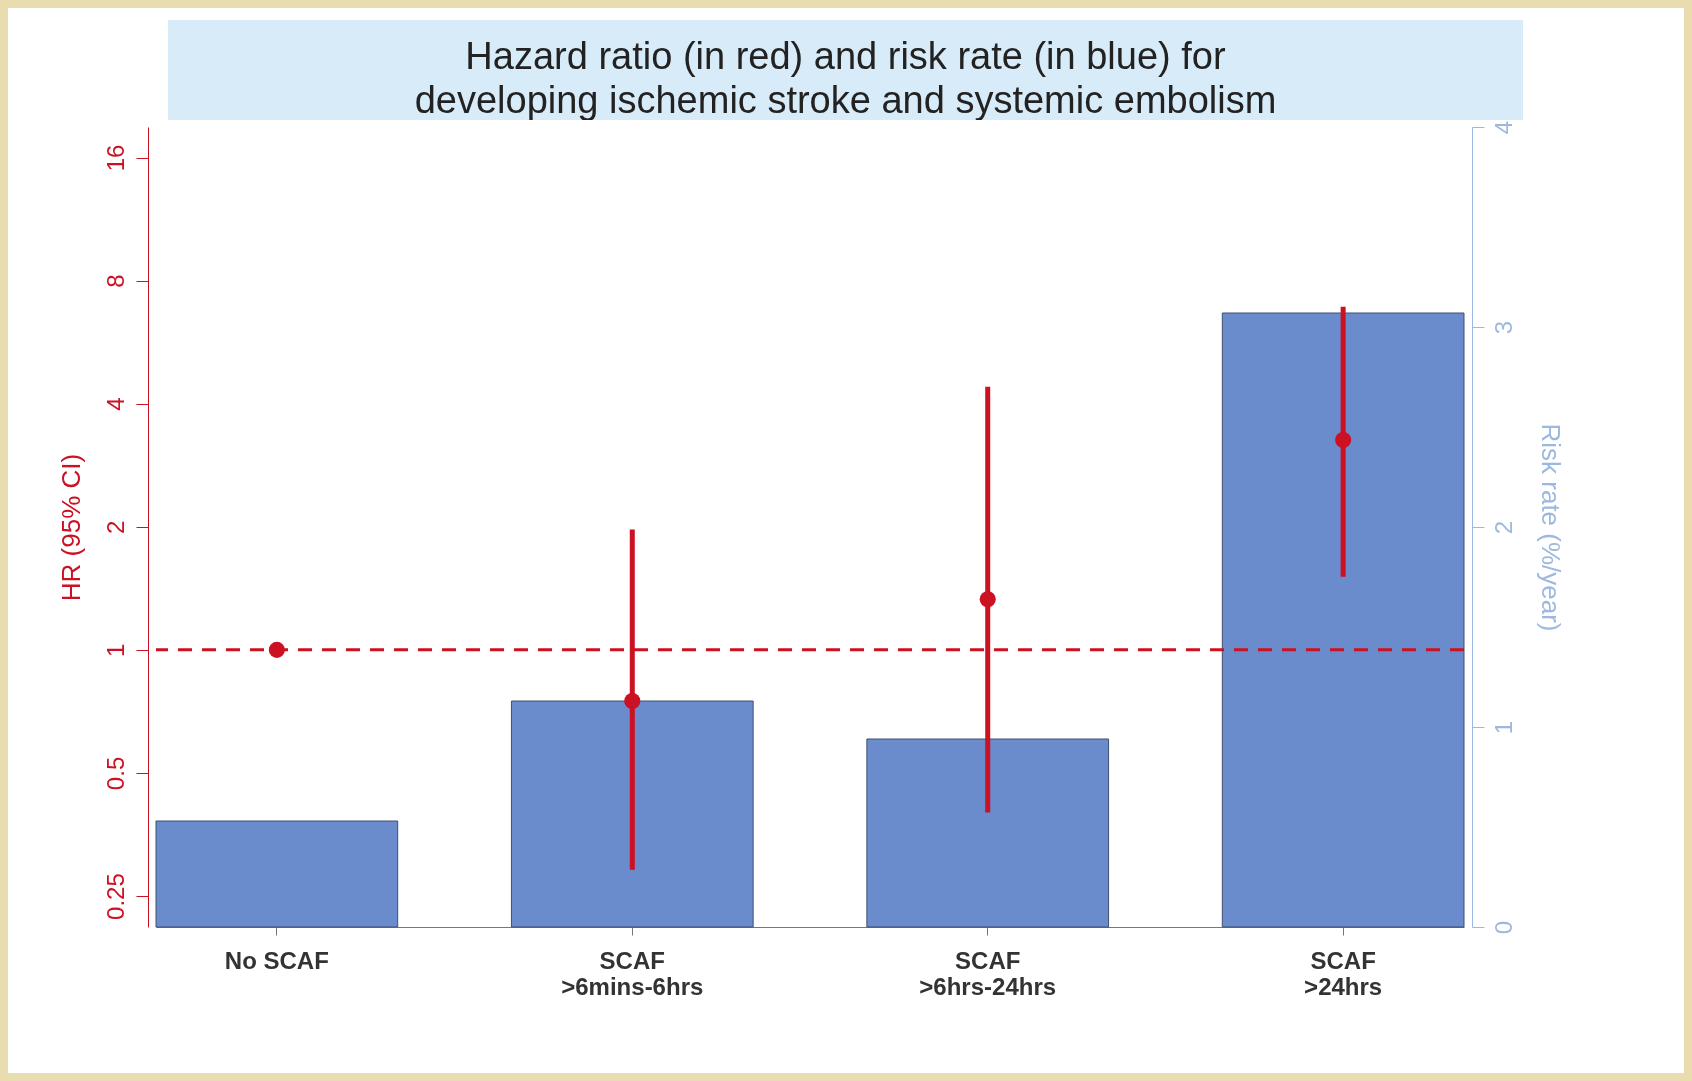  I want to click on y-tick-label: 0.25, so click(115, 896).